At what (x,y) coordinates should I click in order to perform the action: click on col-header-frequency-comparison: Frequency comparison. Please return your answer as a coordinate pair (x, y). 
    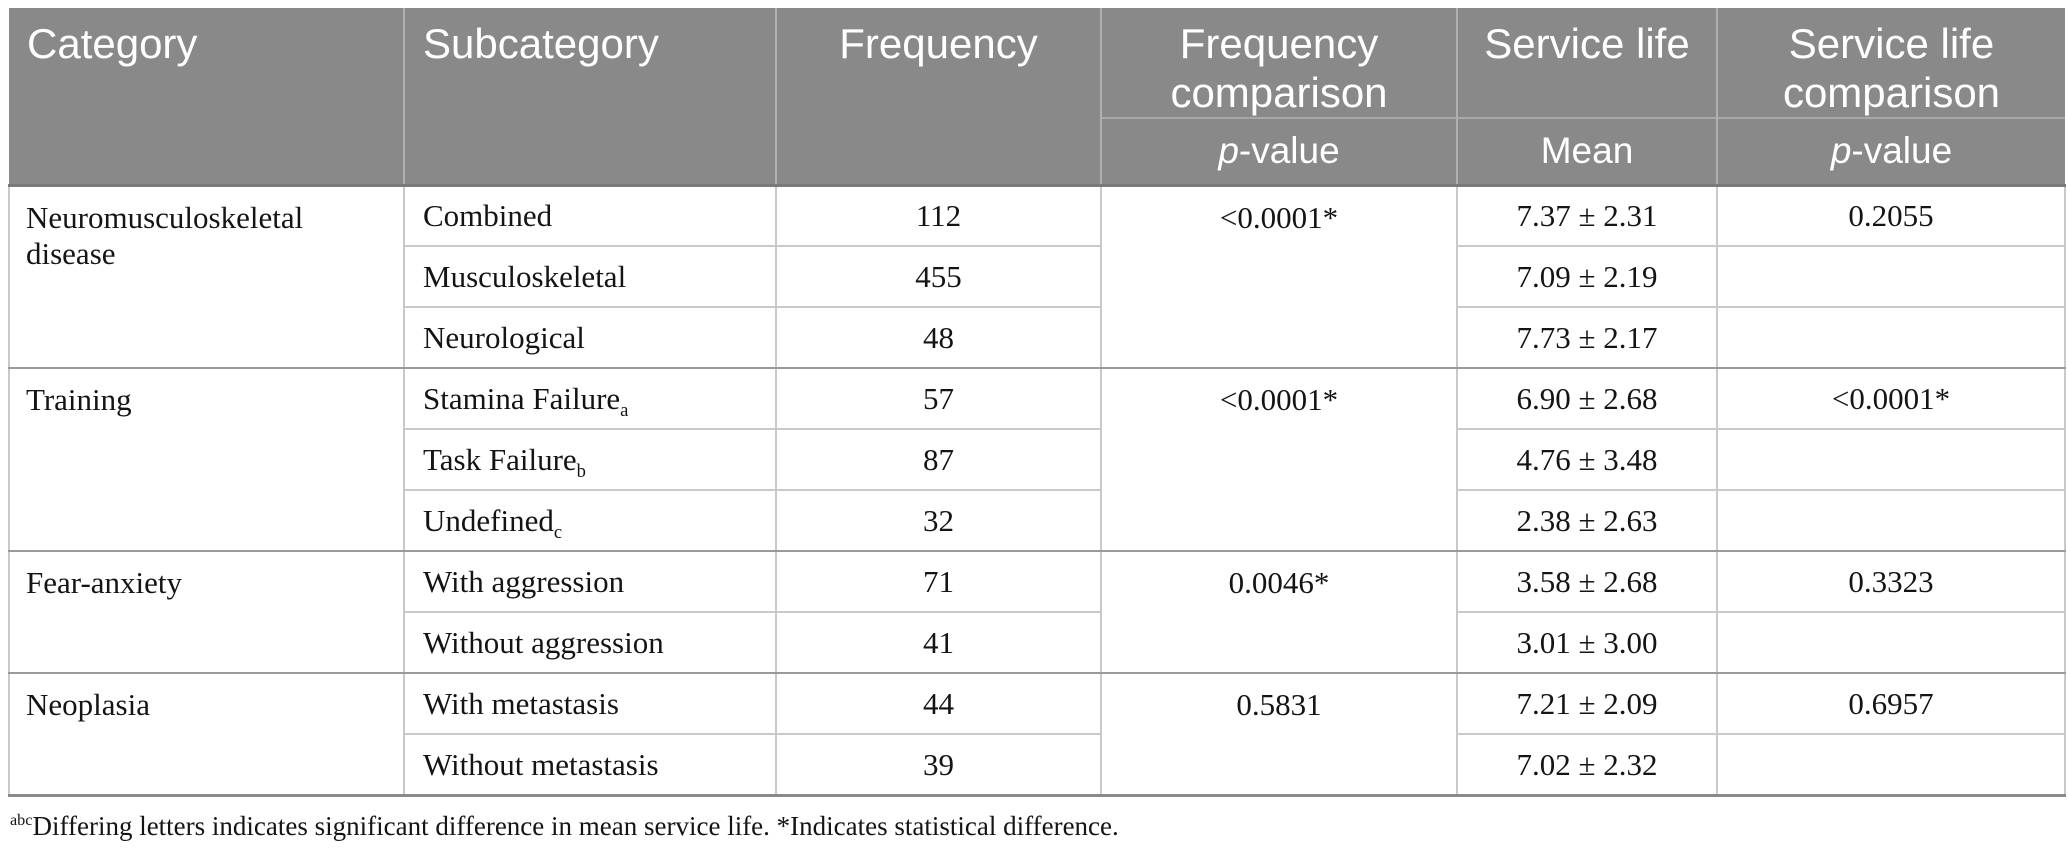
    Looking at the image, I should click on (1278, 63).